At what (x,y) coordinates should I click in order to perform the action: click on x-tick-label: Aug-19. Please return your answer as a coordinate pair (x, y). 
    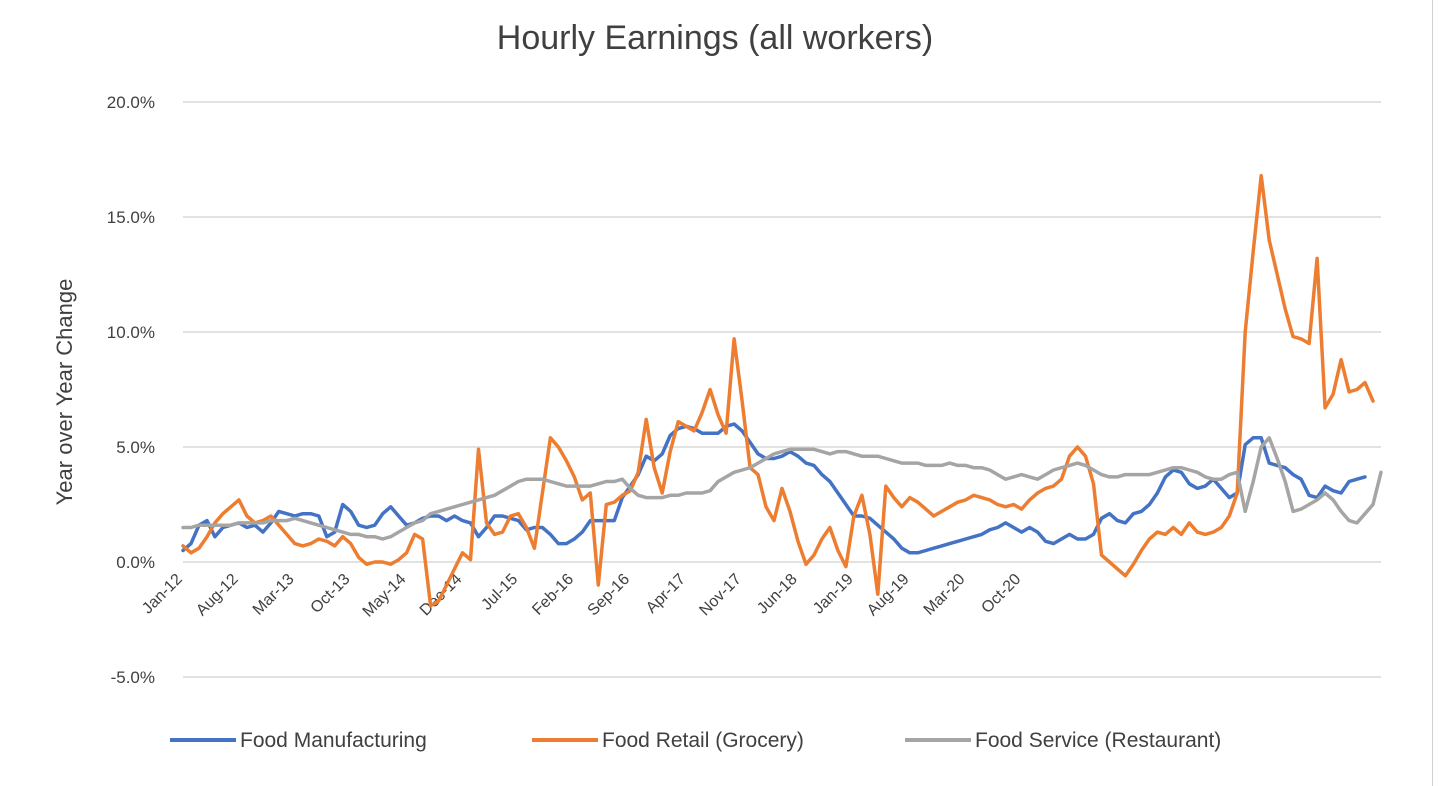
    Looking at the image, I should click on (888, 595).